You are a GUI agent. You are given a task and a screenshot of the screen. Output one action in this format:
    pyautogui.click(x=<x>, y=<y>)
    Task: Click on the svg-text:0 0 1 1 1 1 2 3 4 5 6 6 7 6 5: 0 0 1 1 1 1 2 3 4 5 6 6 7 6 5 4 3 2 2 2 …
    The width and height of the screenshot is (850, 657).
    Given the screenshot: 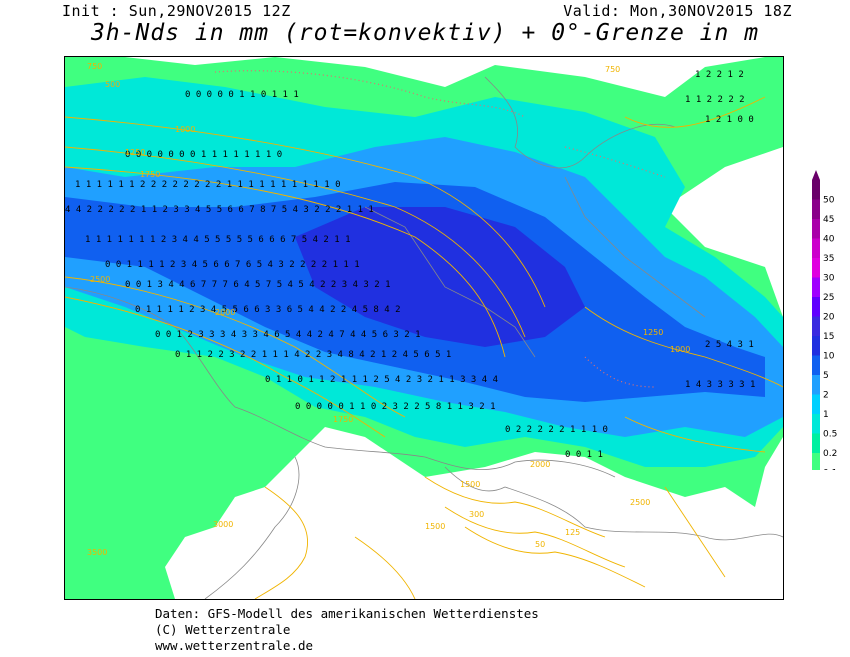 What is the action you would take?
    pyautogui.click(x=232, y=265)
    